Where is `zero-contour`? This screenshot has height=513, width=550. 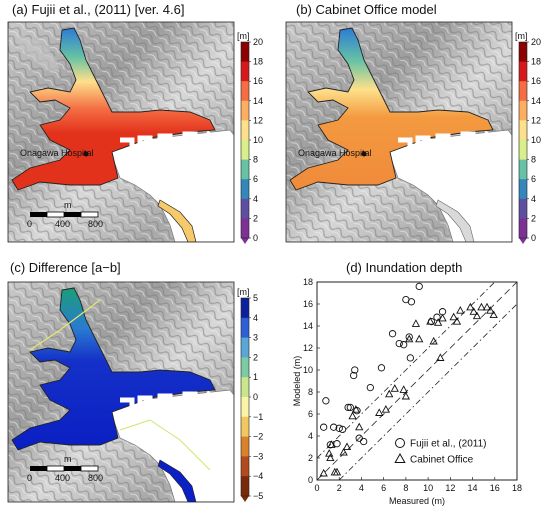 zero-contour is located at coordinates (65, 325).